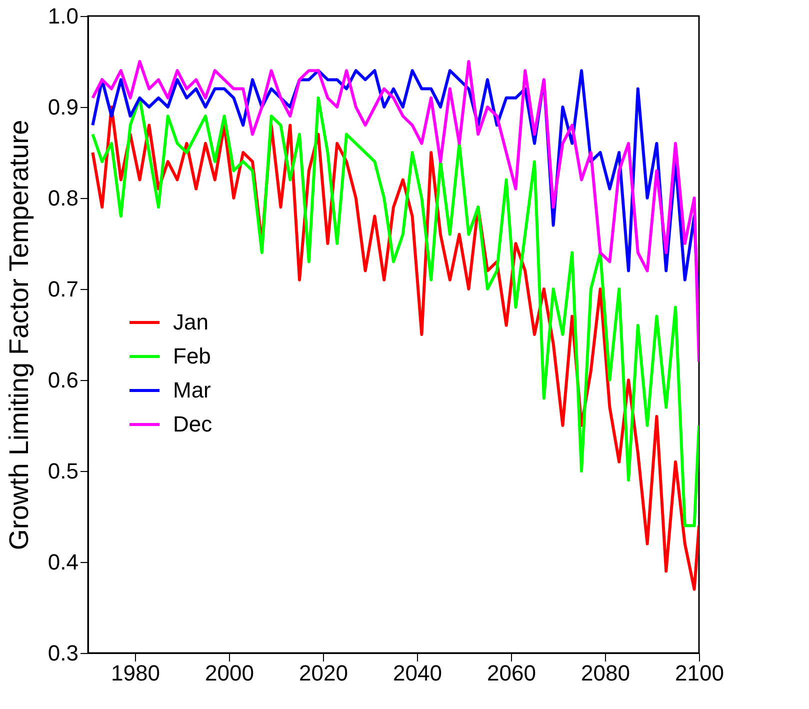  I want to click on y-tick-label: 0.8, so click(63, 198).